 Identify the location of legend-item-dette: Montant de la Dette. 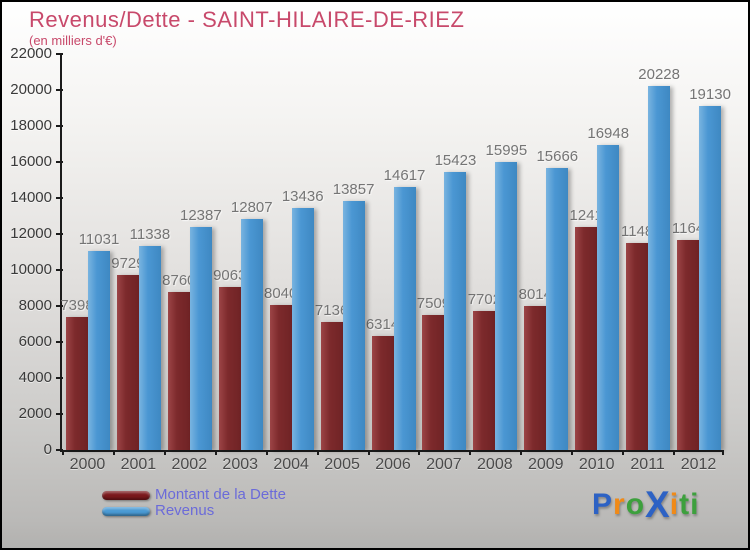
(194, 495).